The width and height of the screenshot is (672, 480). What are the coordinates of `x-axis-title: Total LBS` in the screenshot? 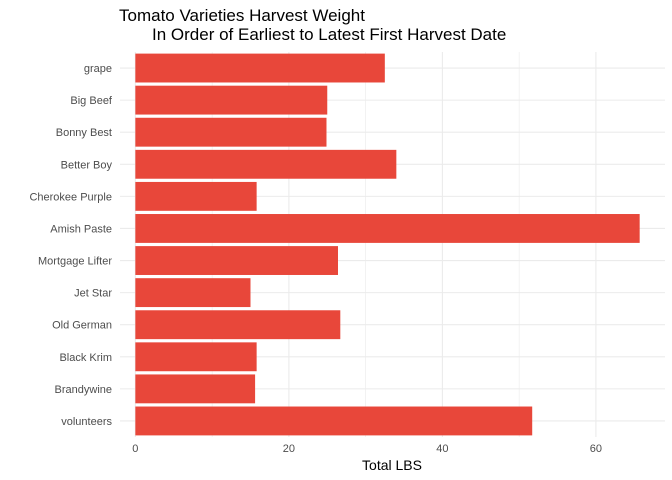 It's located at (392, 465).